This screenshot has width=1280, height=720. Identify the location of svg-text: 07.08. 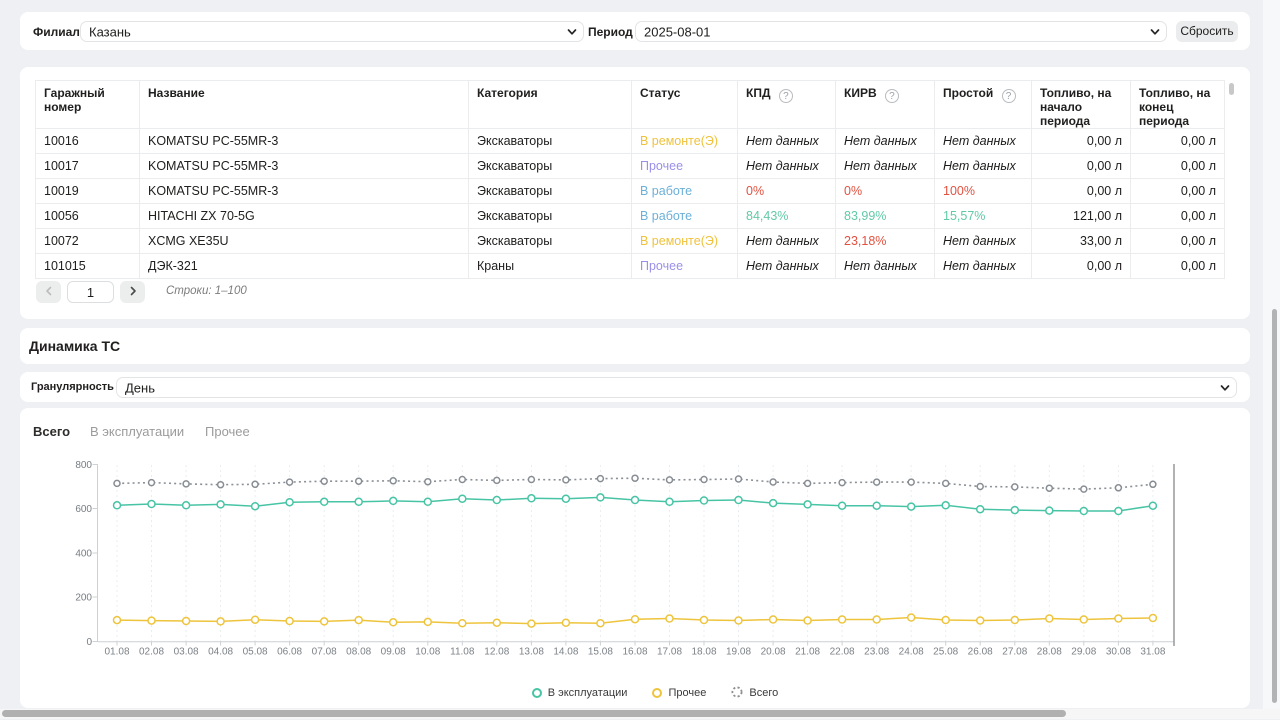
(324, 652).